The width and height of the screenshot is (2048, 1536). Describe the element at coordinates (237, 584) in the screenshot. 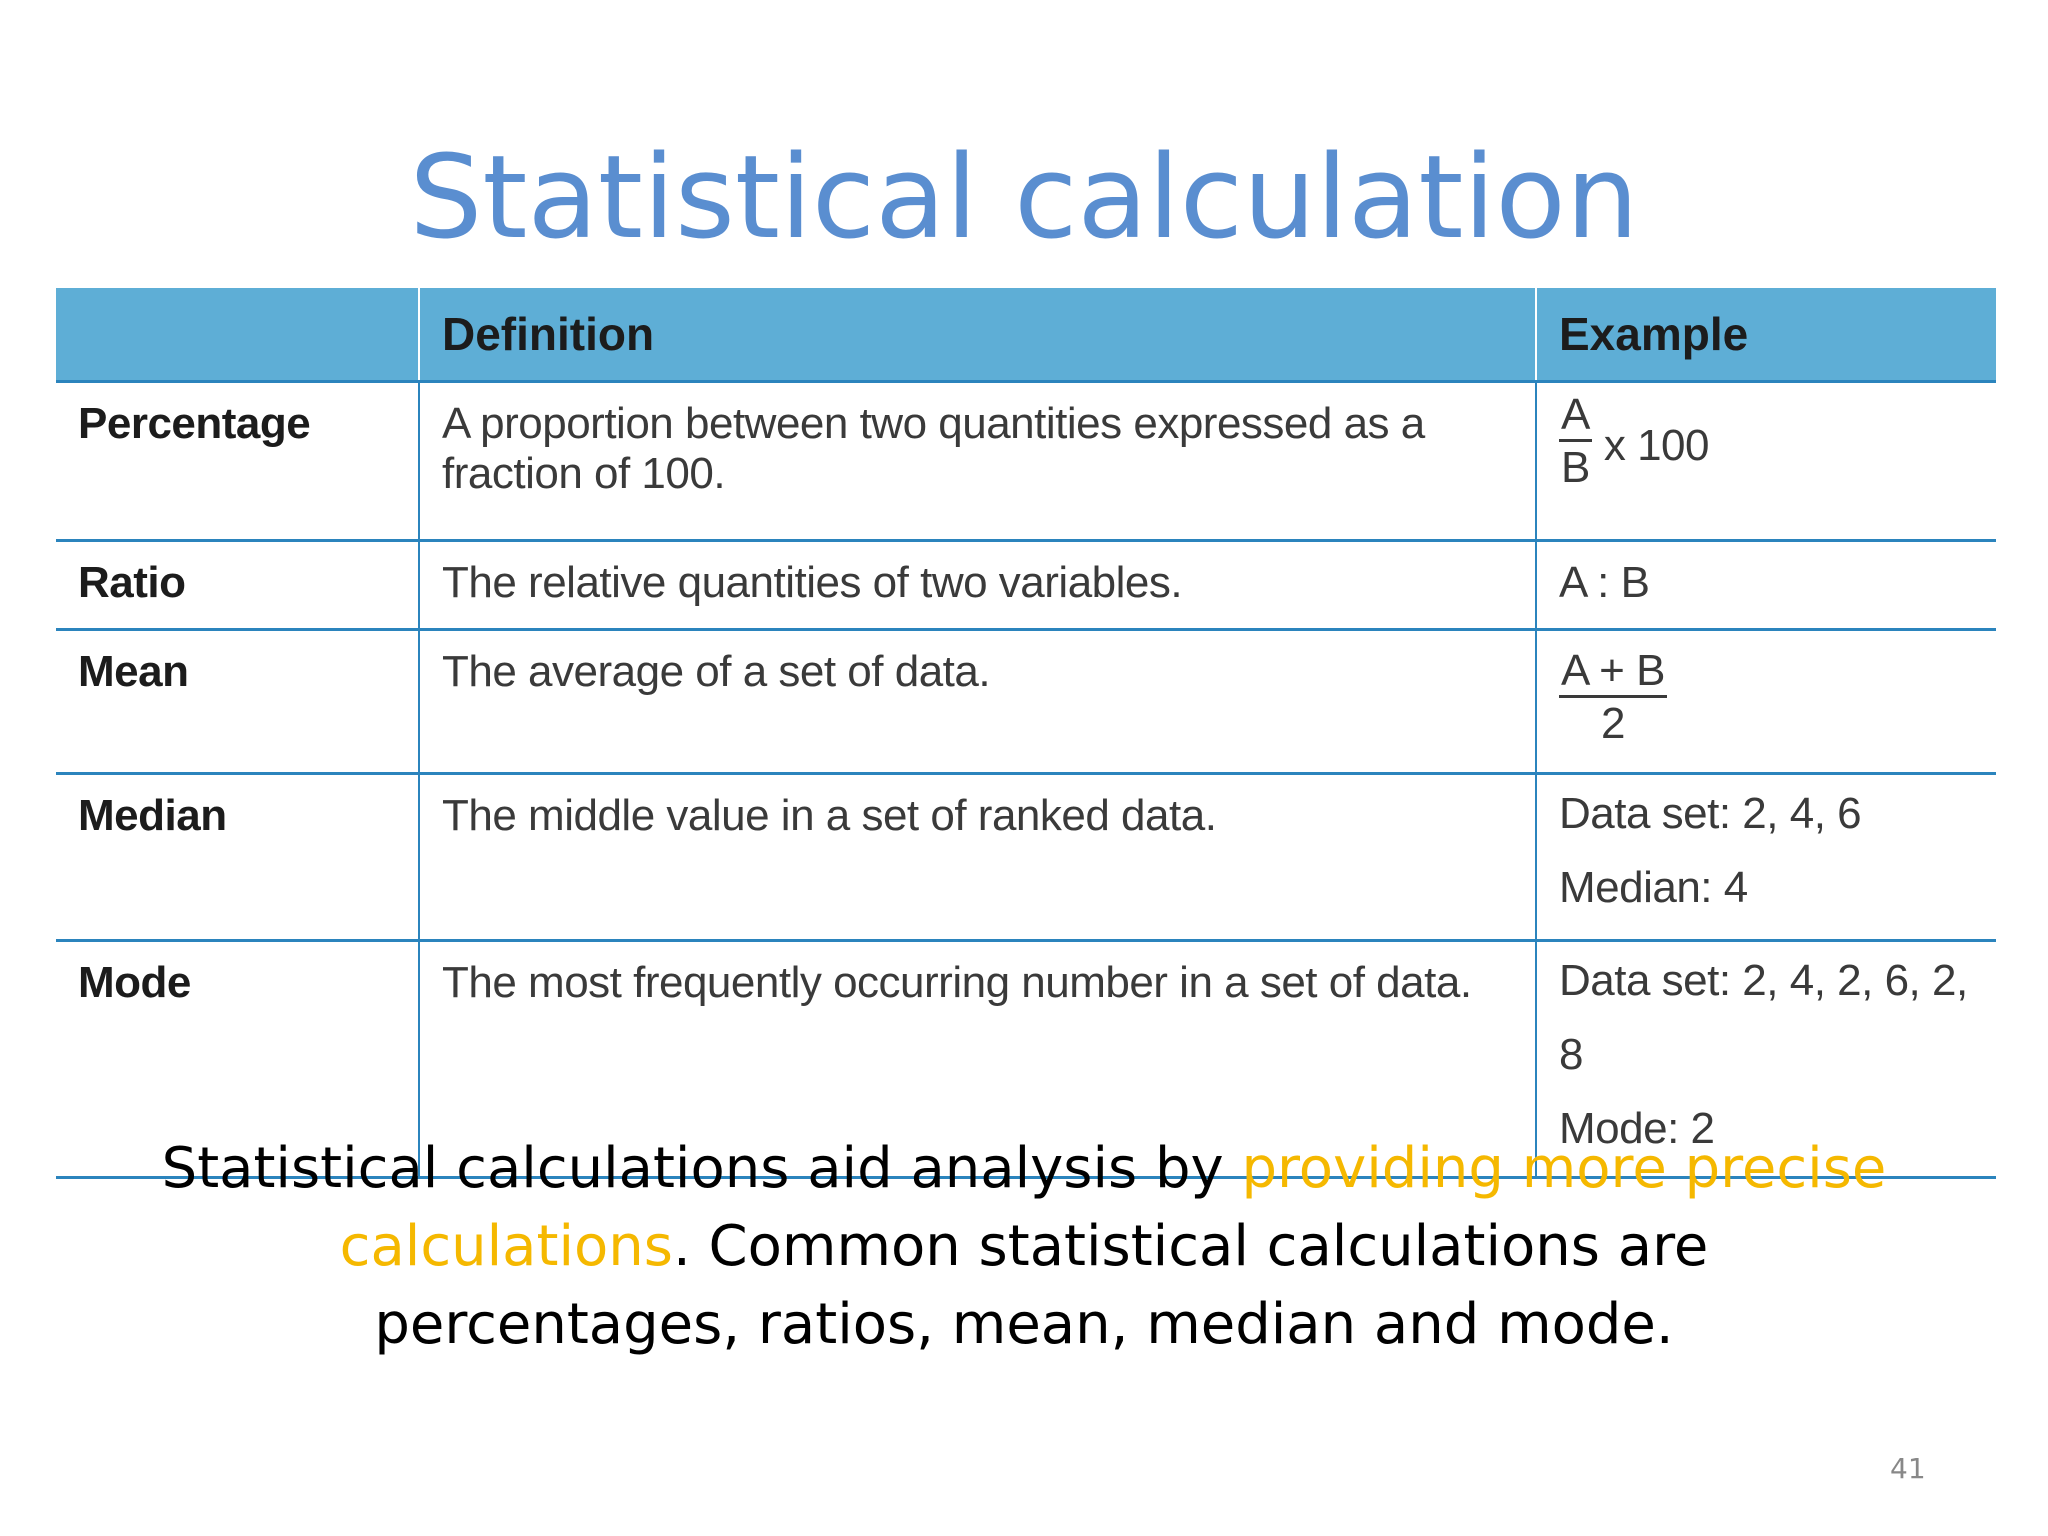

I see `term-cell: Ratio` at that location.